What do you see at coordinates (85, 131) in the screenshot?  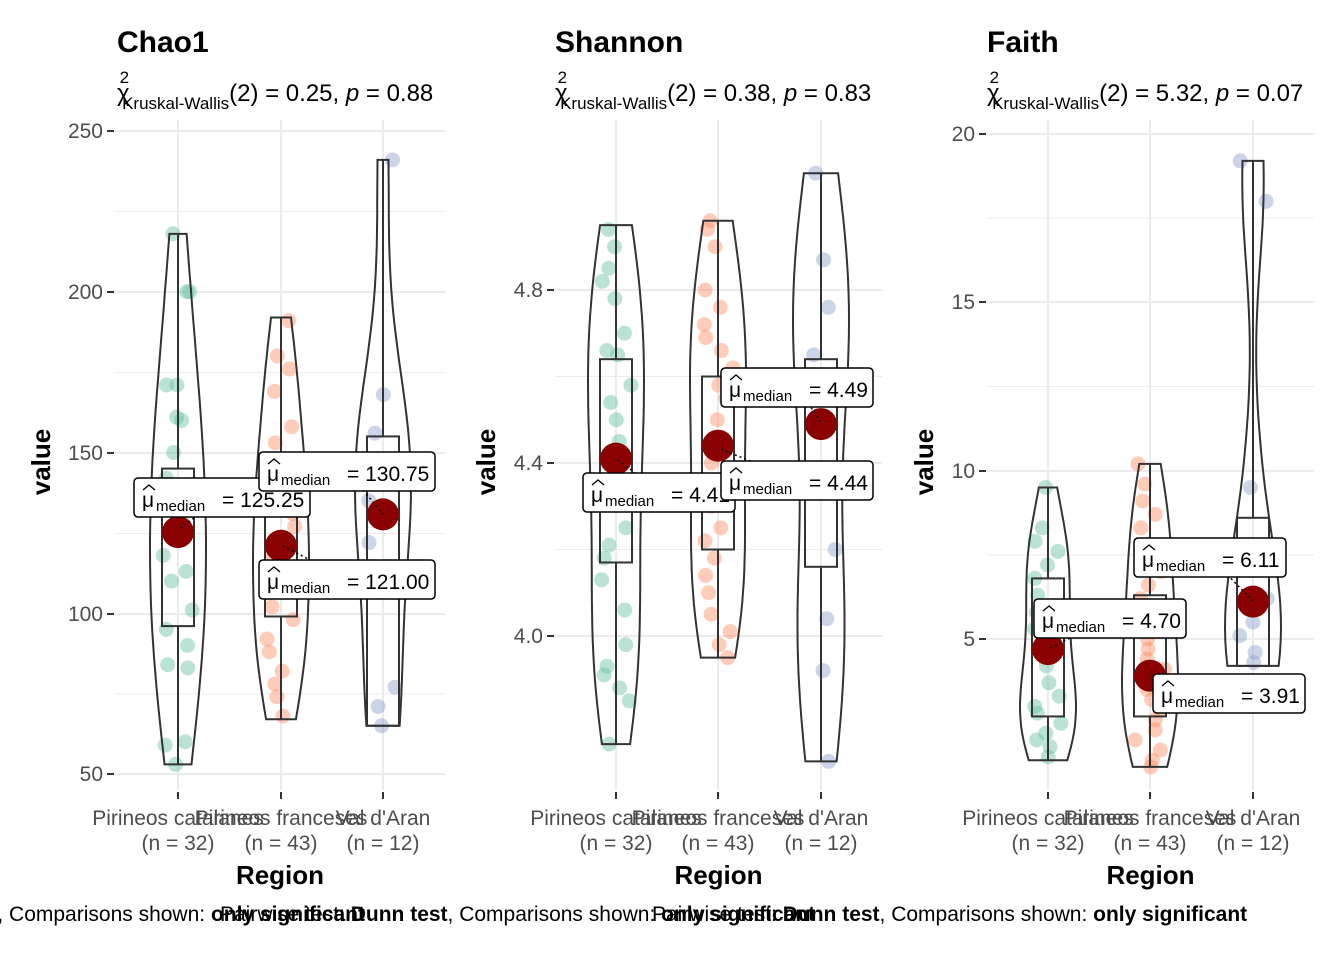 I see `y-tick-label: 250` at bounding box center [85, 131].